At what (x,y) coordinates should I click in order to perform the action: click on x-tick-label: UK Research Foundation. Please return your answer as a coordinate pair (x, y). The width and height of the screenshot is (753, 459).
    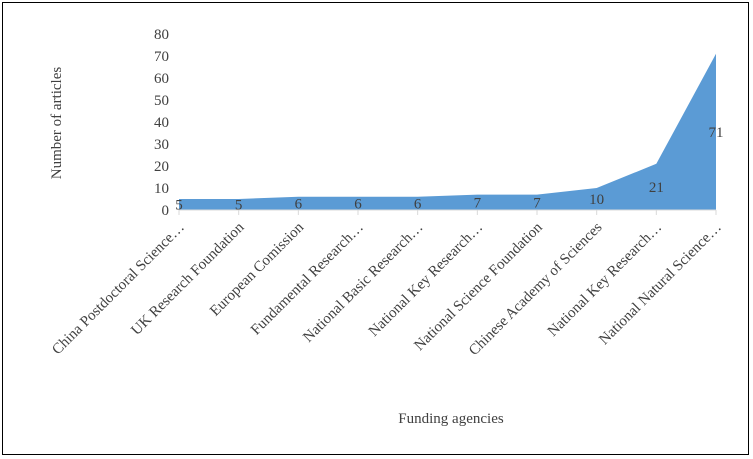
    Looking at the image, I should click on (187, 278).